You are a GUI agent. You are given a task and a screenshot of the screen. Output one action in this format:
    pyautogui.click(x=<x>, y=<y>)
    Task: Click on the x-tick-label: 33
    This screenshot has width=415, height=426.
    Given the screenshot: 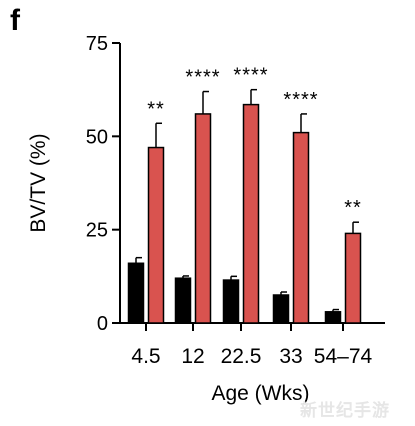 What is the action you would take?
    pyautogui.click(x=290, y=356)
    